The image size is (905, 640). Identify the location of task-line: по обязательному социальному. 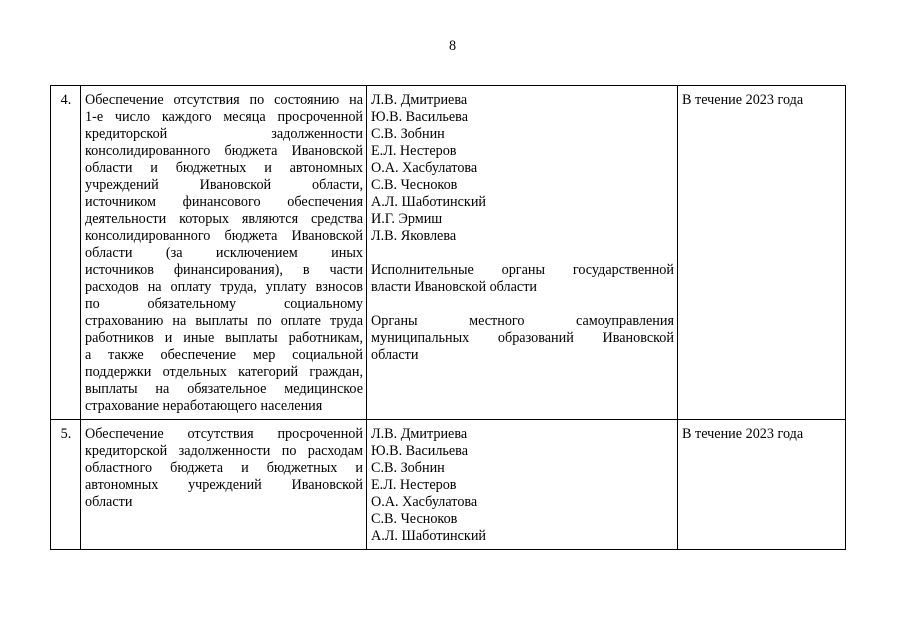
(224, 304).